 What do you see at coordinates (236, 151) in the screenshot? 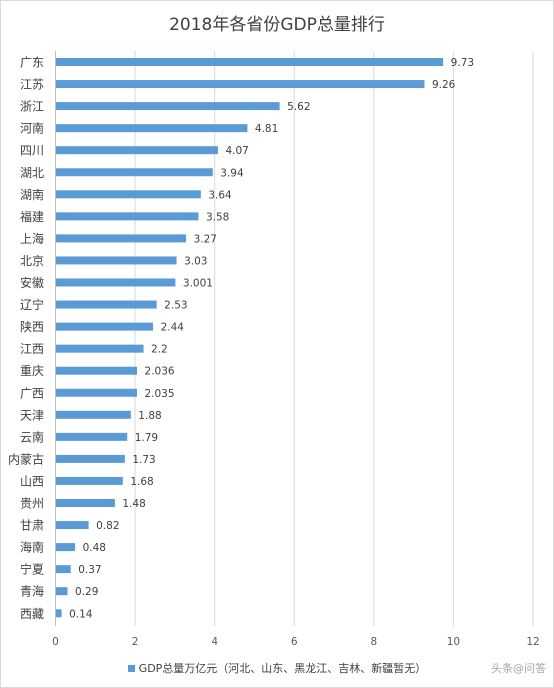
I see `value-label: 4.07` at bounding box center [236, 151].